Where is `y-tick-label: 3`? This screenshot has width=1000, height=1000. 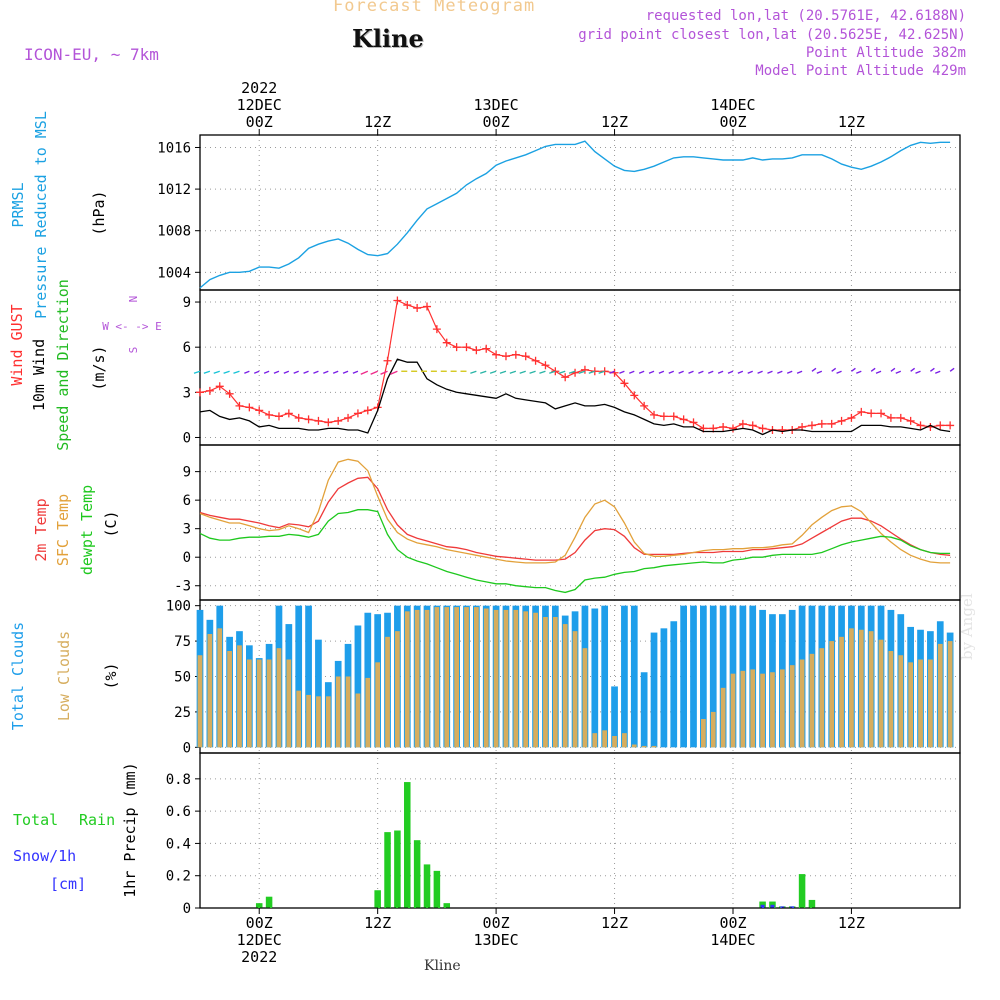
y-tick-label: 3 is located at coordinates (187, 530).